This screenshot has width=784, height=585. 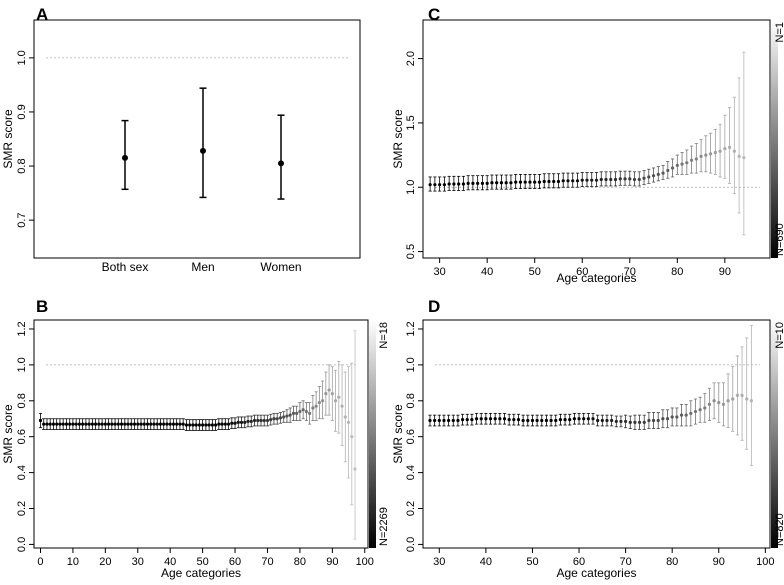 What do you see at coordinates (779, 529) in the screenshot?
I see `colorbar-bottom-label: N=820` at bounding box center [779, 529].